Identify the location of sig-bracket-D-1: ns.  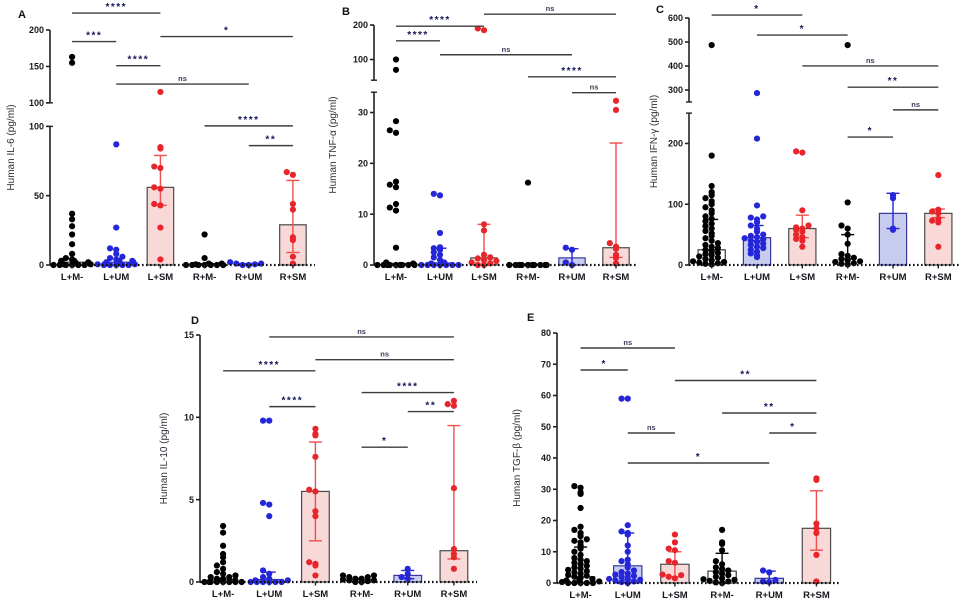
(384, 355).